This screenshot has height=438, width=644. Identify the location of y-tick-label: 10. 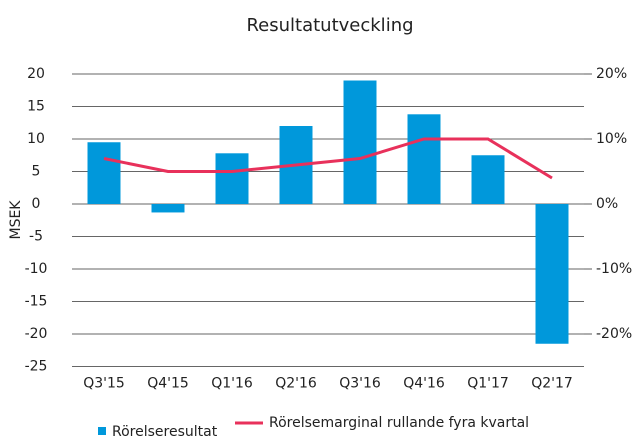
(36, 139).